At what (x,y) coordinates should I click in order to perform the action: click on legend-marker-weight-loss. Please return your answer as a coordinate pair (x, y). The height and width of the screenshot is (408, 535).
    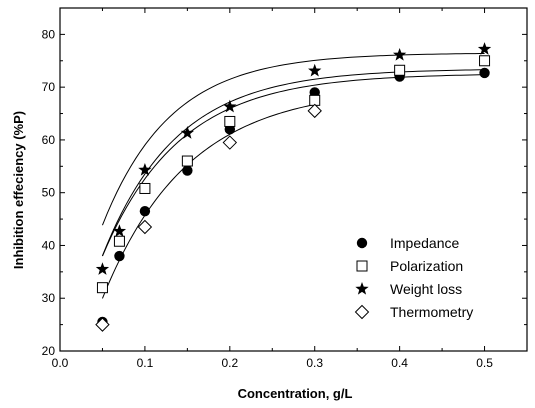
    Looking at the image, I should click on (362, 288).